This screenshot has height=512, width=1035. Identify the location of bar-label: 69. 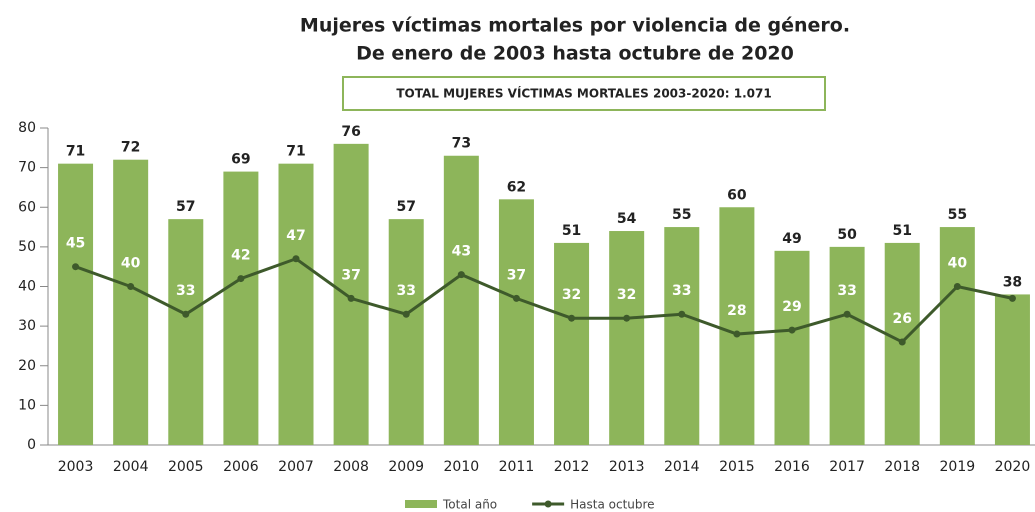
(240, 160).